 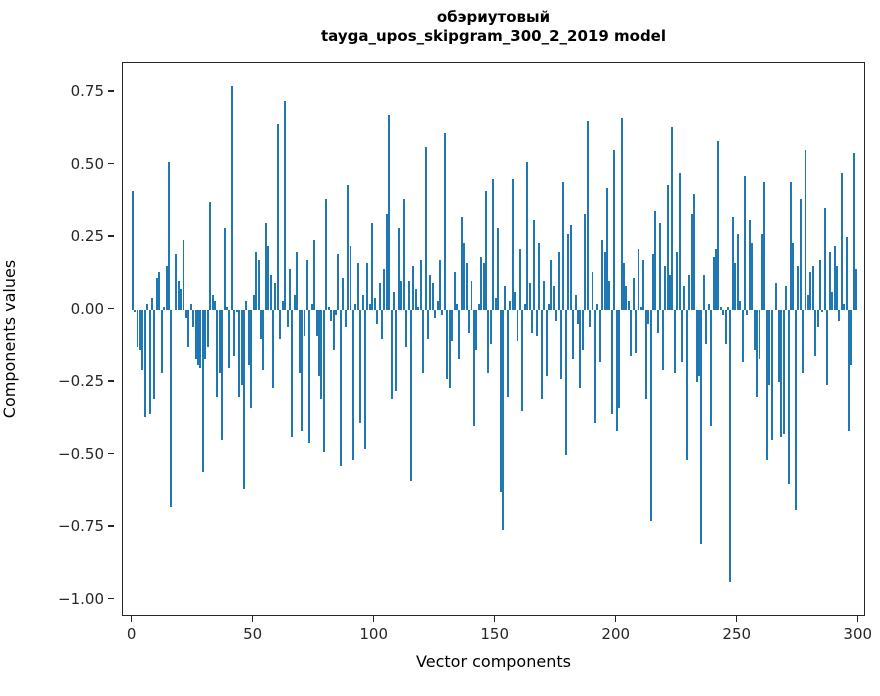 I want to click on chart-title-line-1: обэриутовый, so click(x=493, y=17).